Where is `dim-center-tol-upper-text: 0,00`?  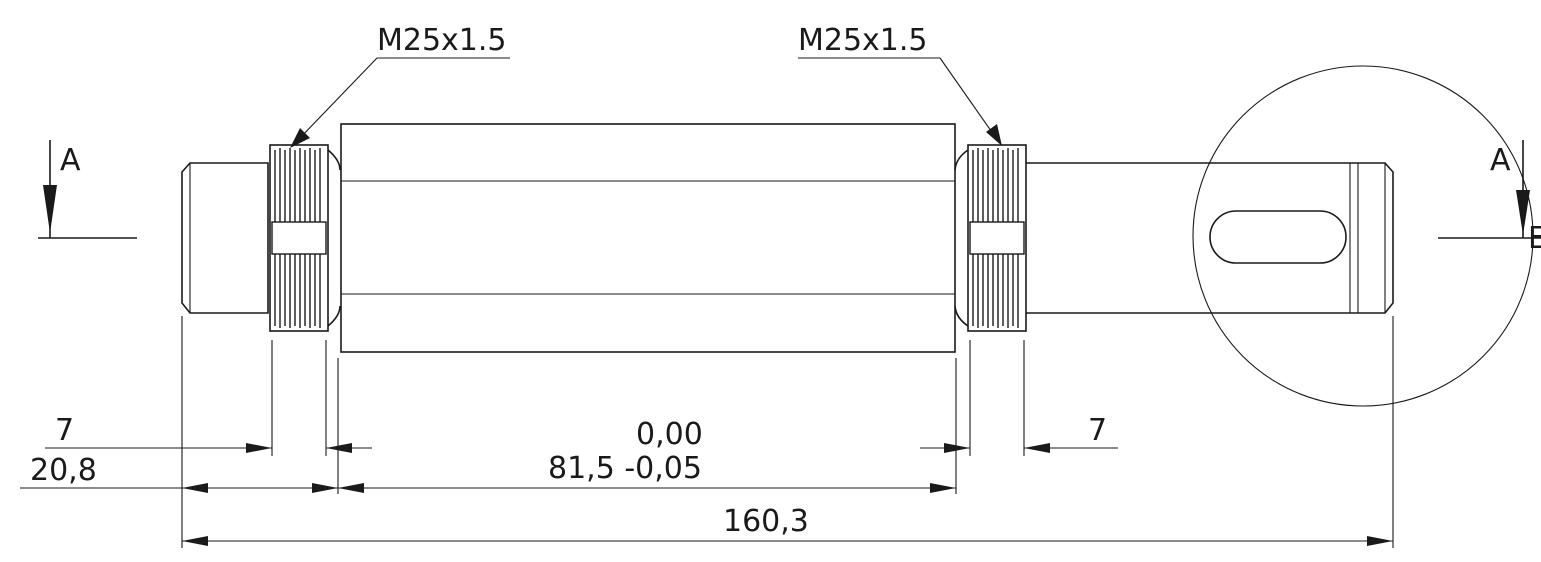
dim-center-tol-upper-text: 0,00 is located at coordinates (669, 434).